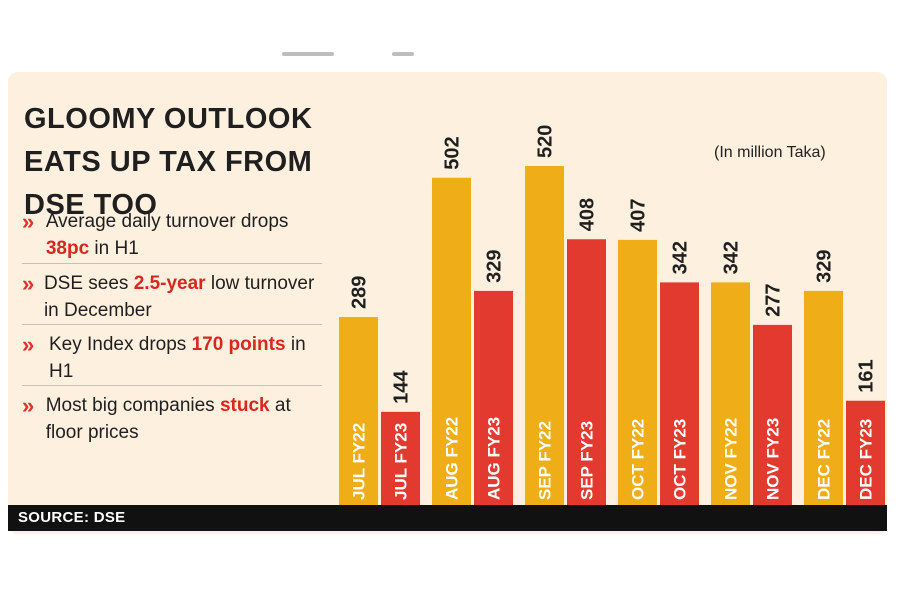  Describe the element at coordinates (402, 387) in the screenshot. I see `data-label: 144` at that location.